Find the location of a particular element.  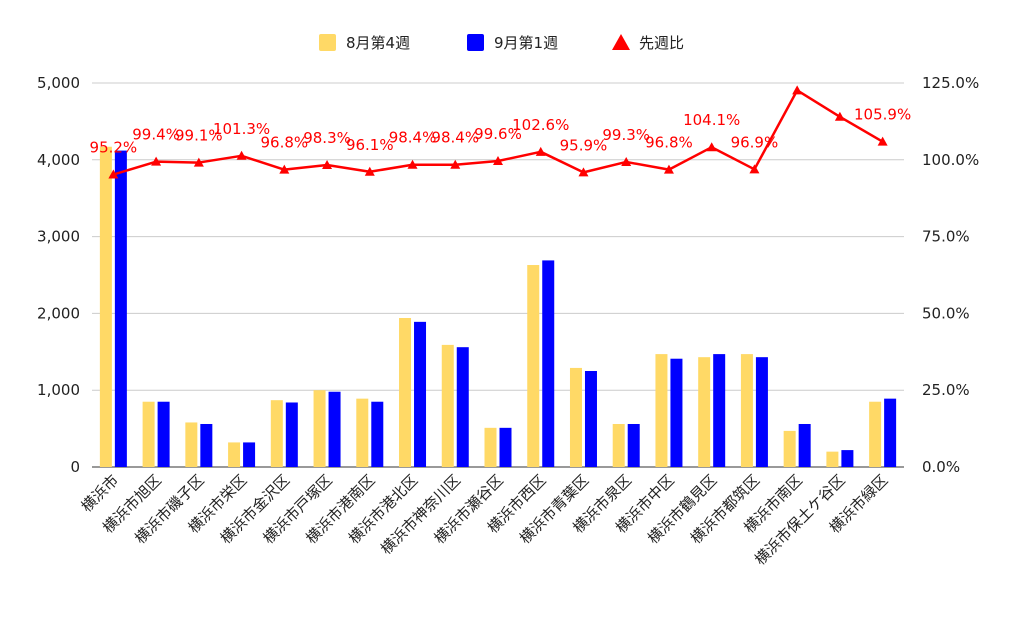

legend: 8月第4週 9月第1週 先週比 is located at coordinates (501, 43).